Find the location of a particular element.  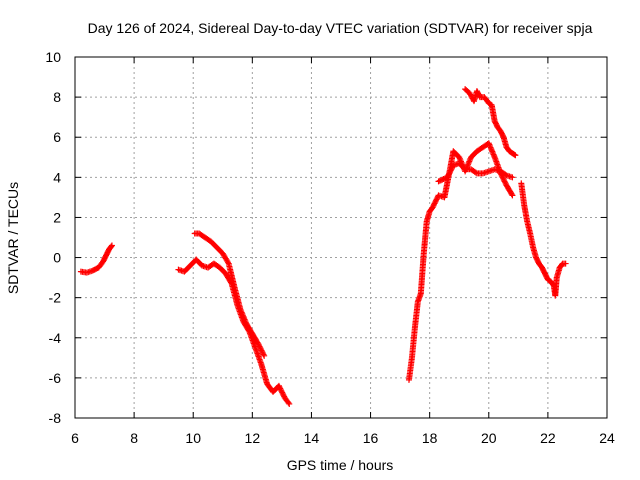

x-tick-label: 6 is located at coordinates (75, 438).